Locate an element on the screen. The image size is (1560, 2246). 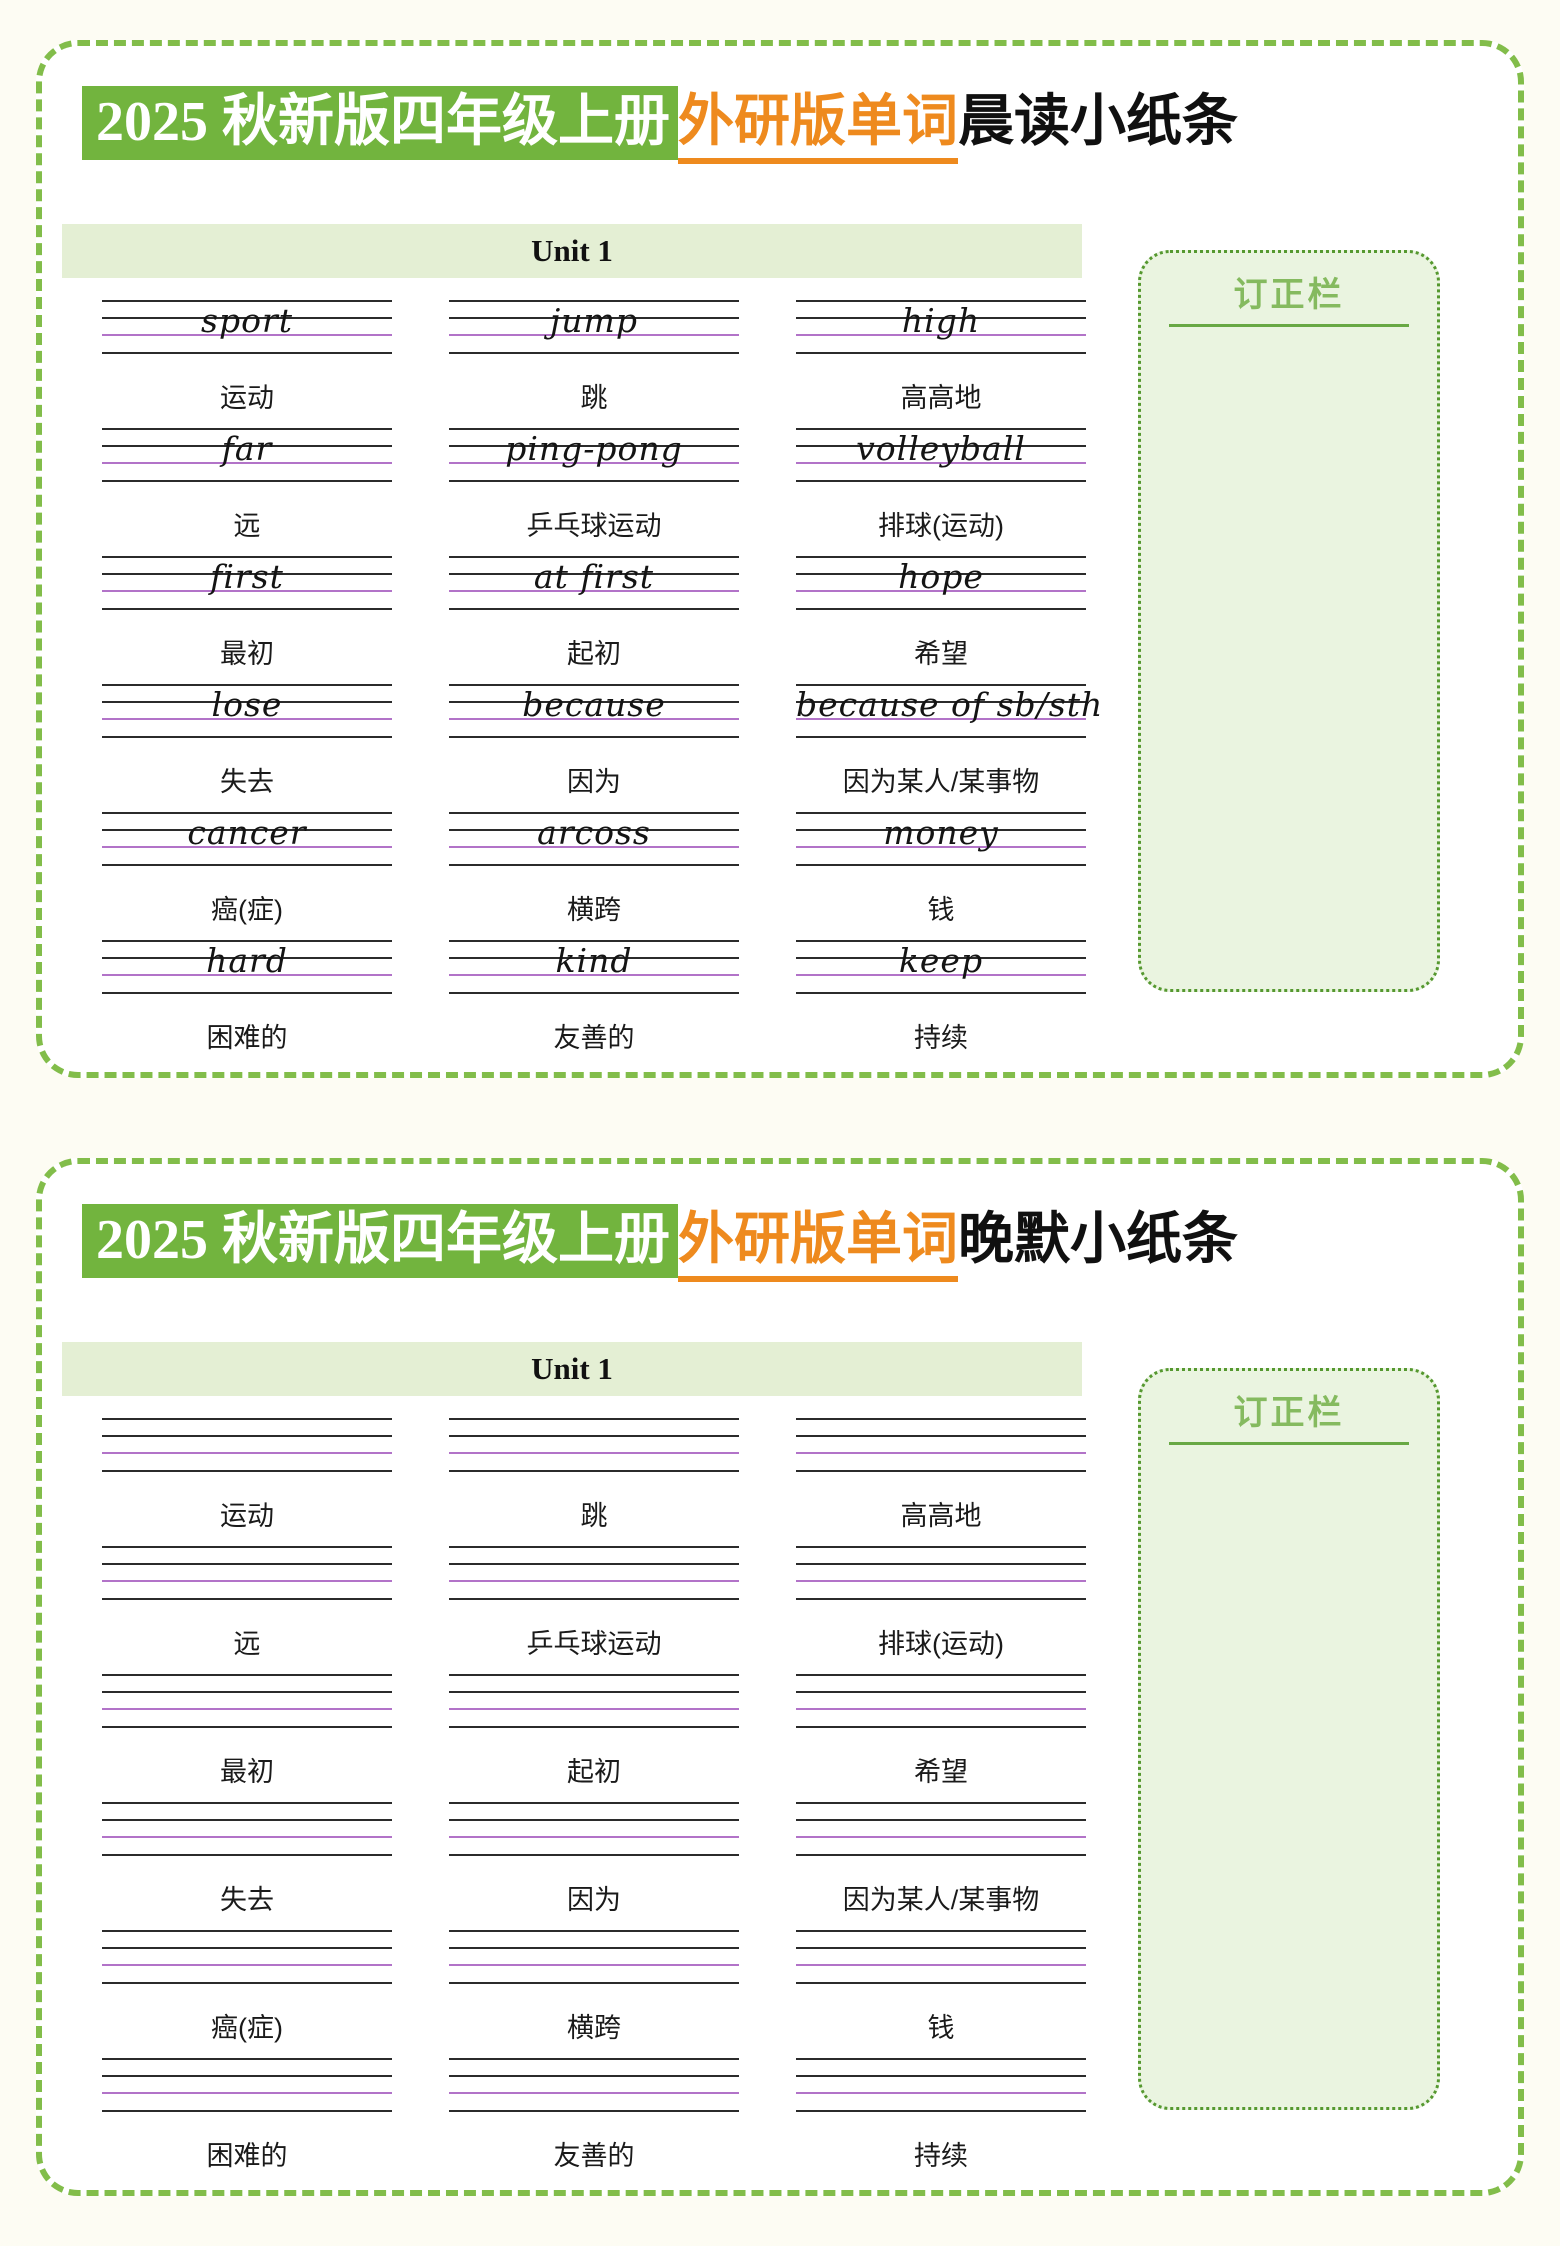
chinese-meaning: 运动 is located at coordinates (247, 1516).